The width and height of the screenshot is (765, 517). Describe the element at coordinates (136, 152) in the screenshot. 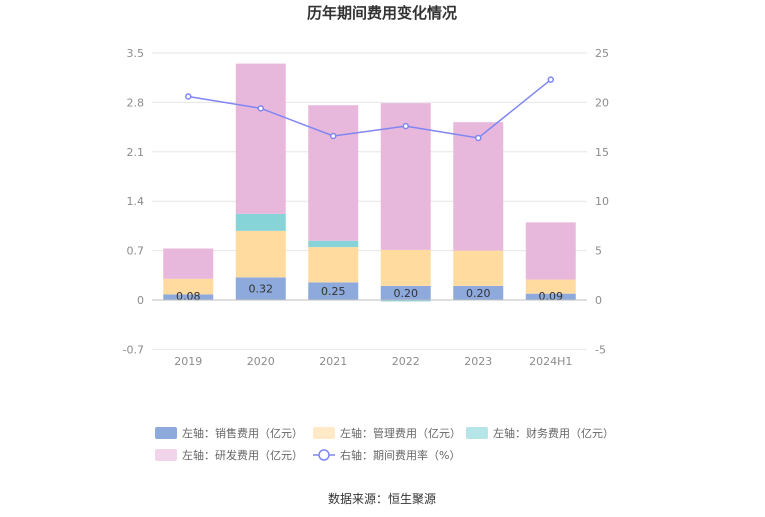

I see `left-tick-label: 2.1` at that location.